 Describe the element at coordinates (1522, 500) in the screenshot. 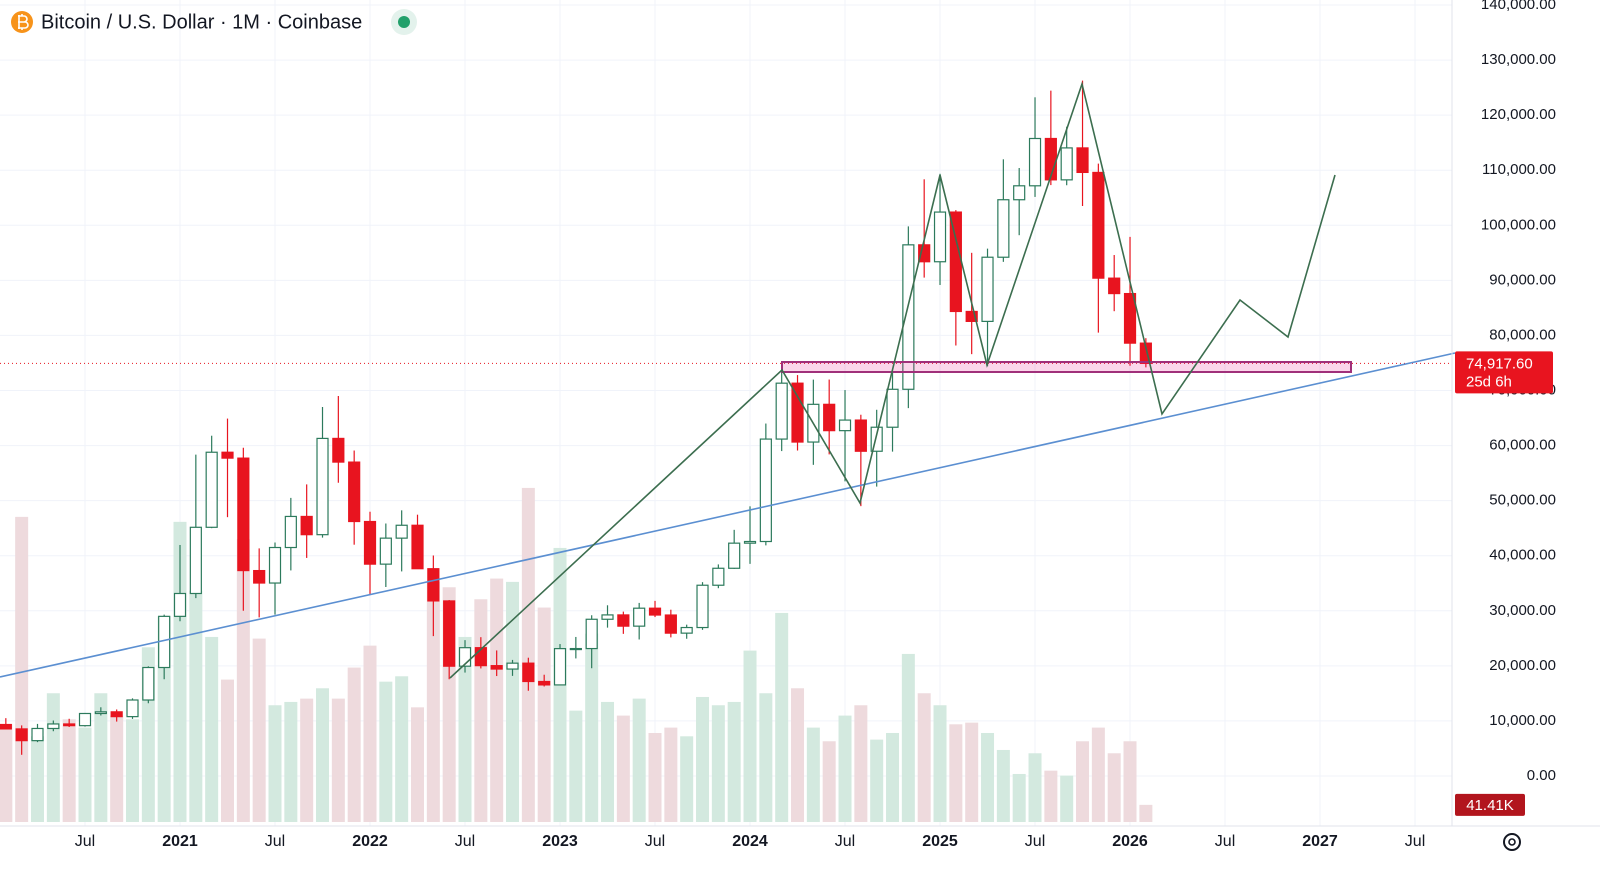

I see `y-tick-label: 50,000.00` at that location.